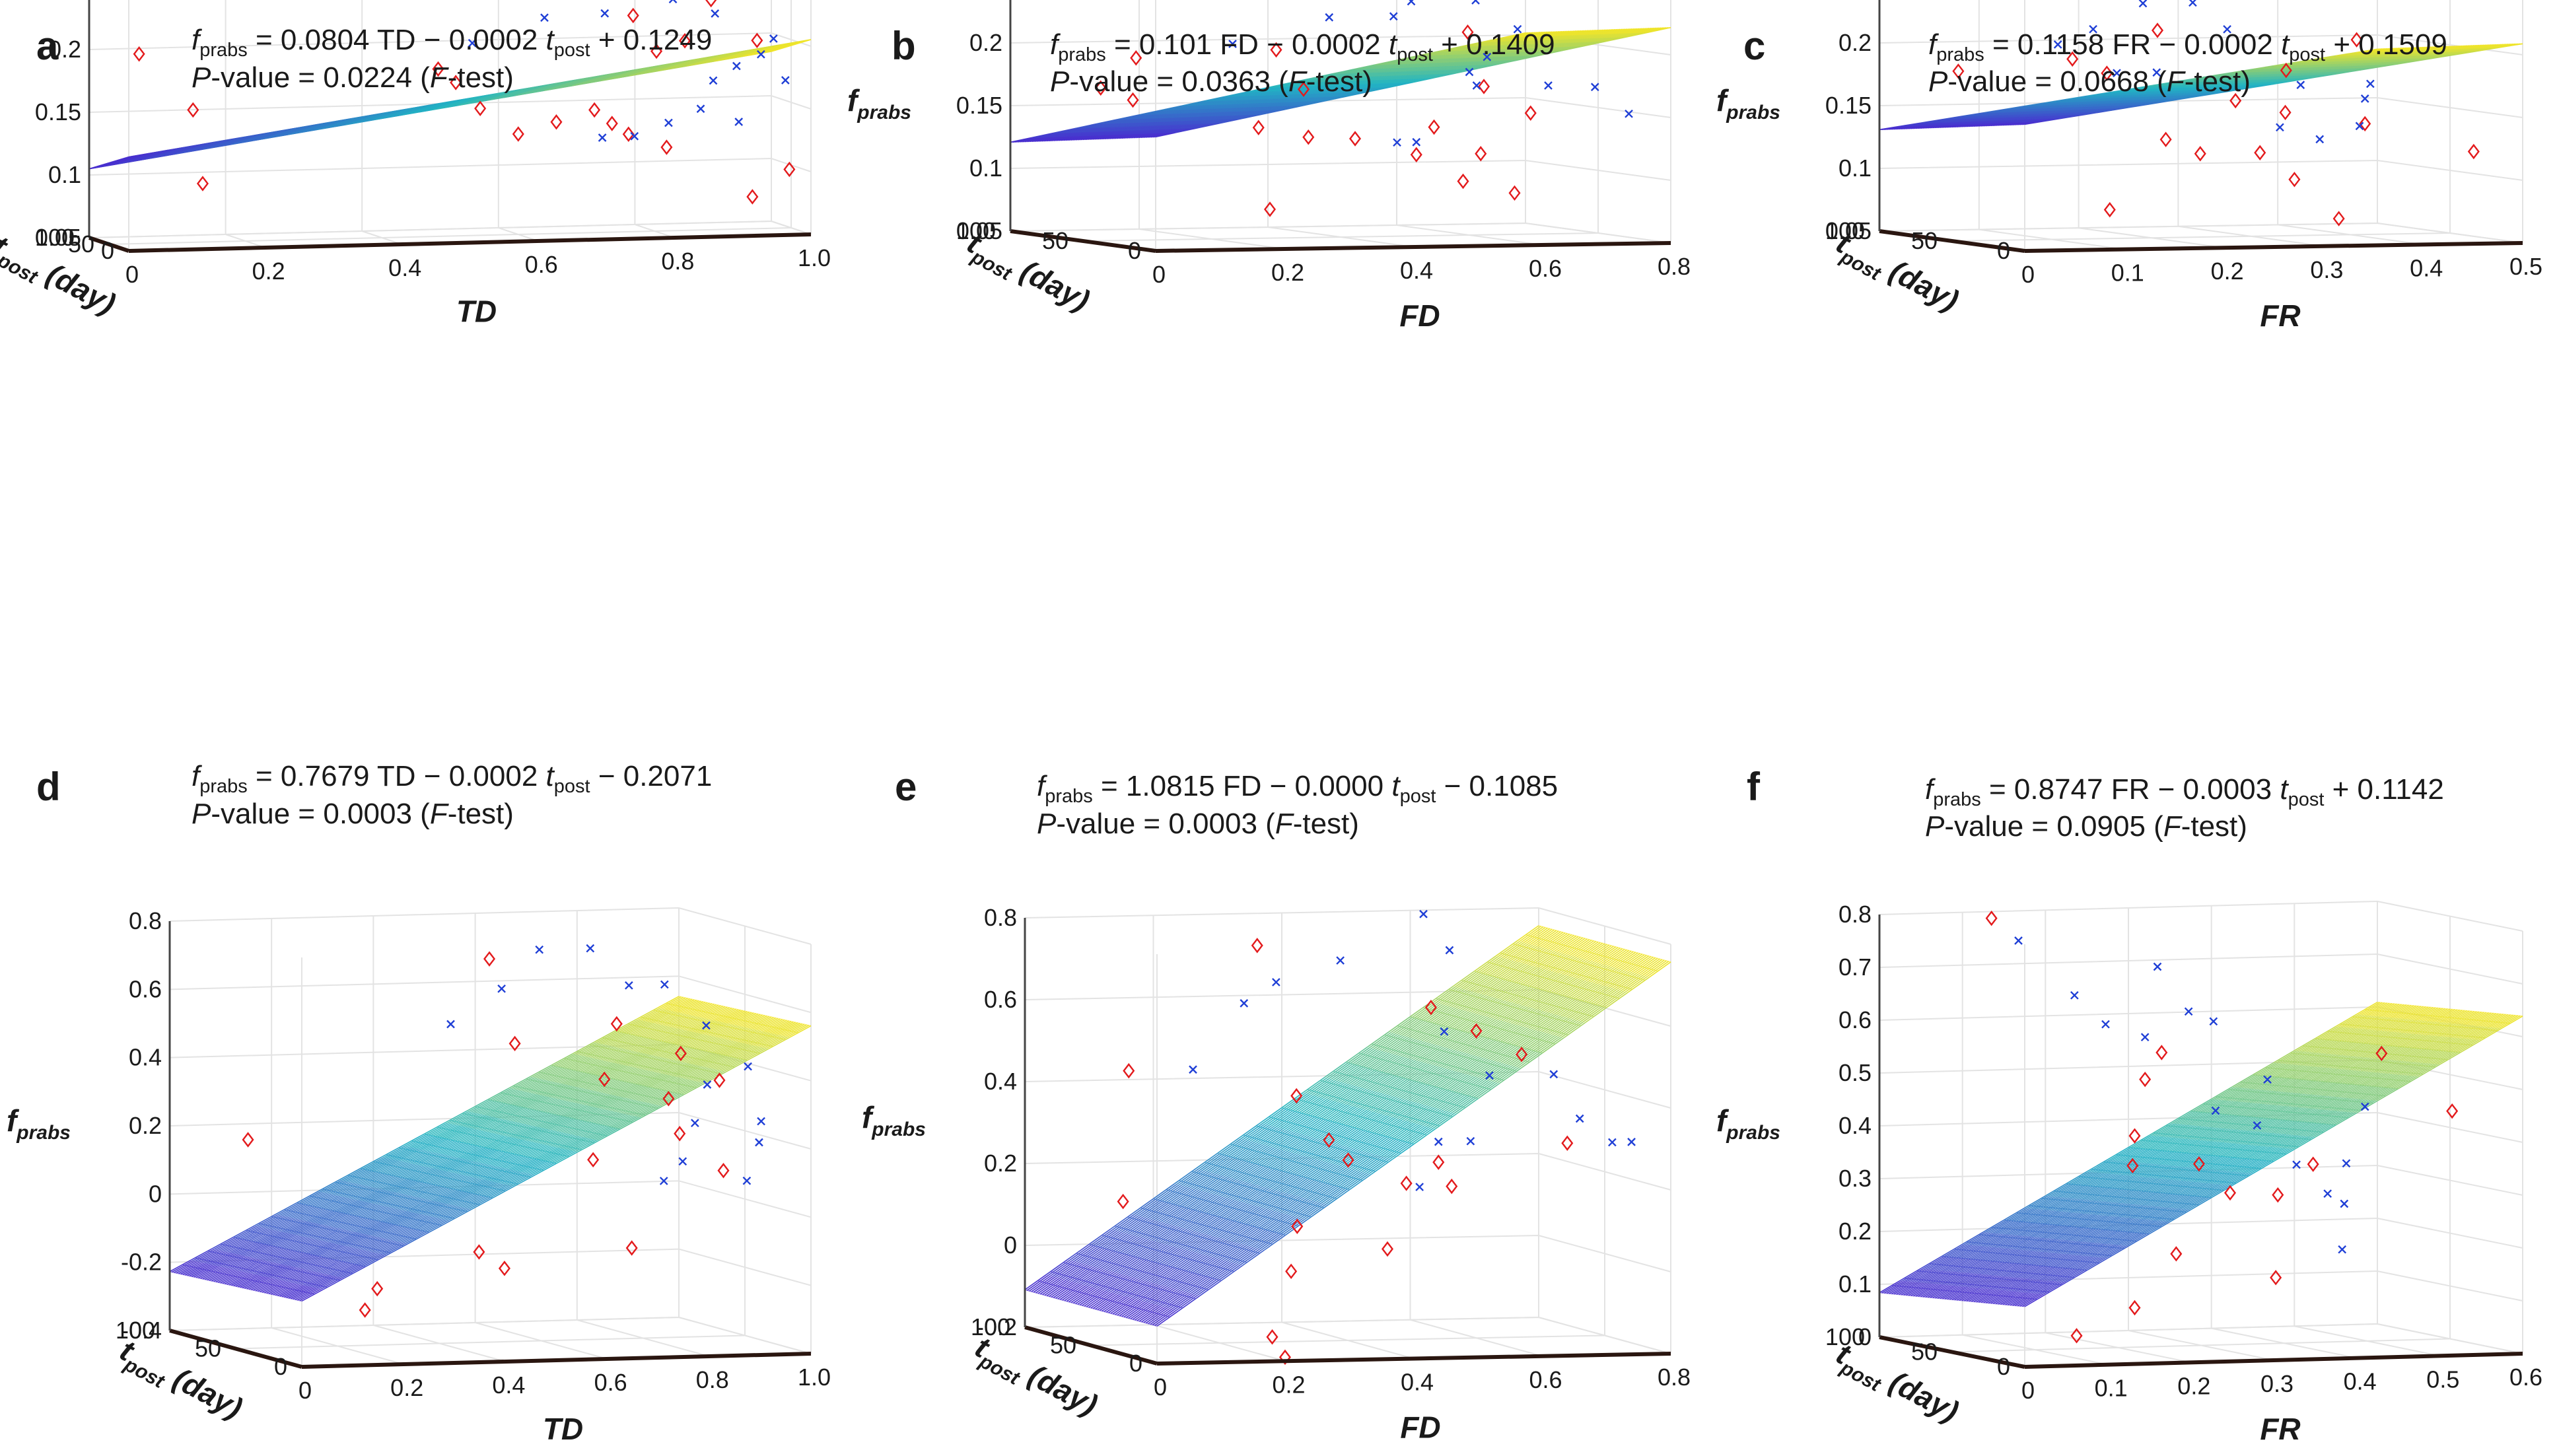 The width and height of the screenshot is (2557, 1456). I want to click on x-tick-label: 1.0, so click(814, 257).